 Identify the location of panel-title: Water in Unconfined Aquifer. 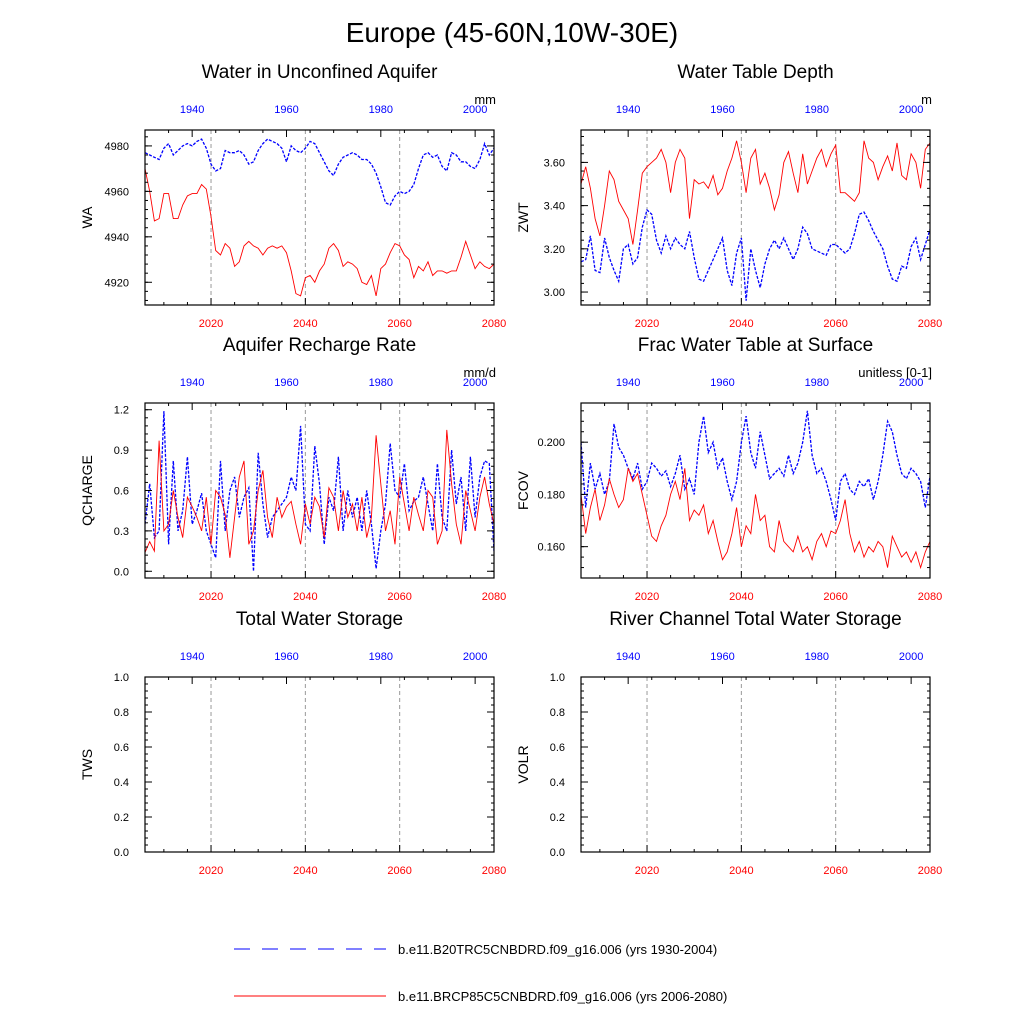
(320, 72).